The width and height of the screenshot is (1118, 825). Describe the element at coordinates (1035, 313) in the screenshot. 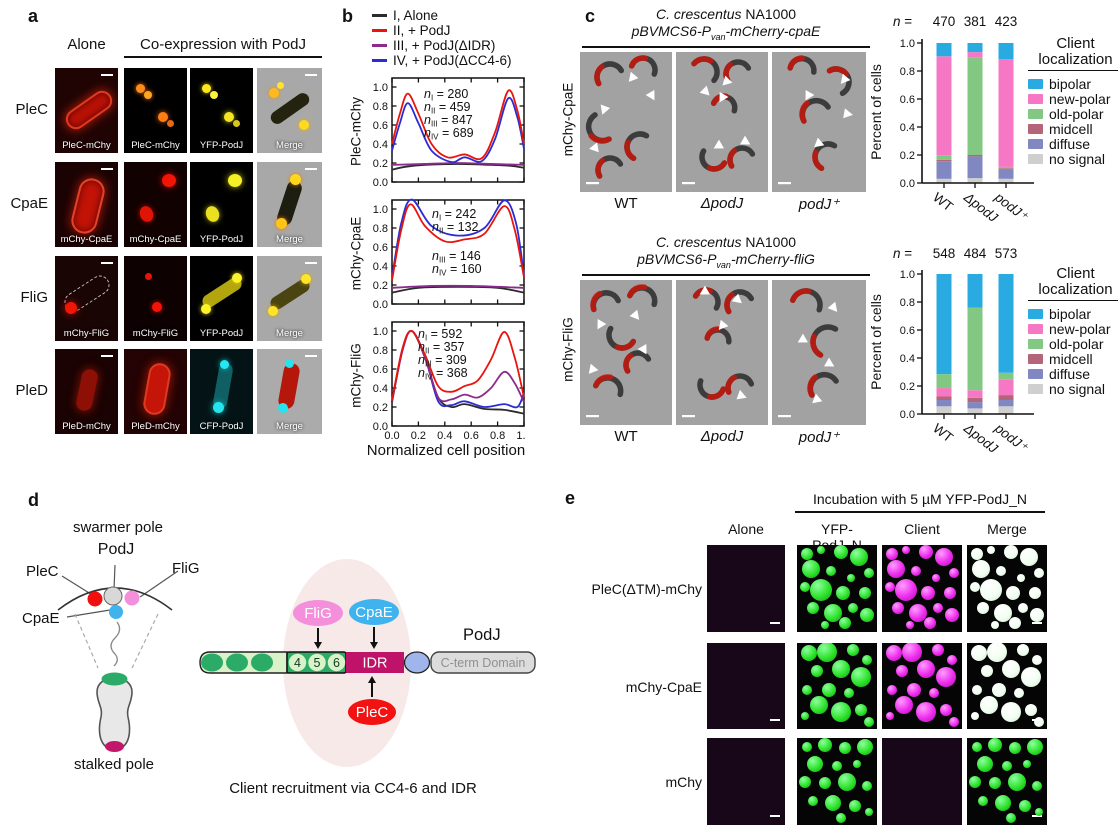

I see `swatch-bipolar` at that location.